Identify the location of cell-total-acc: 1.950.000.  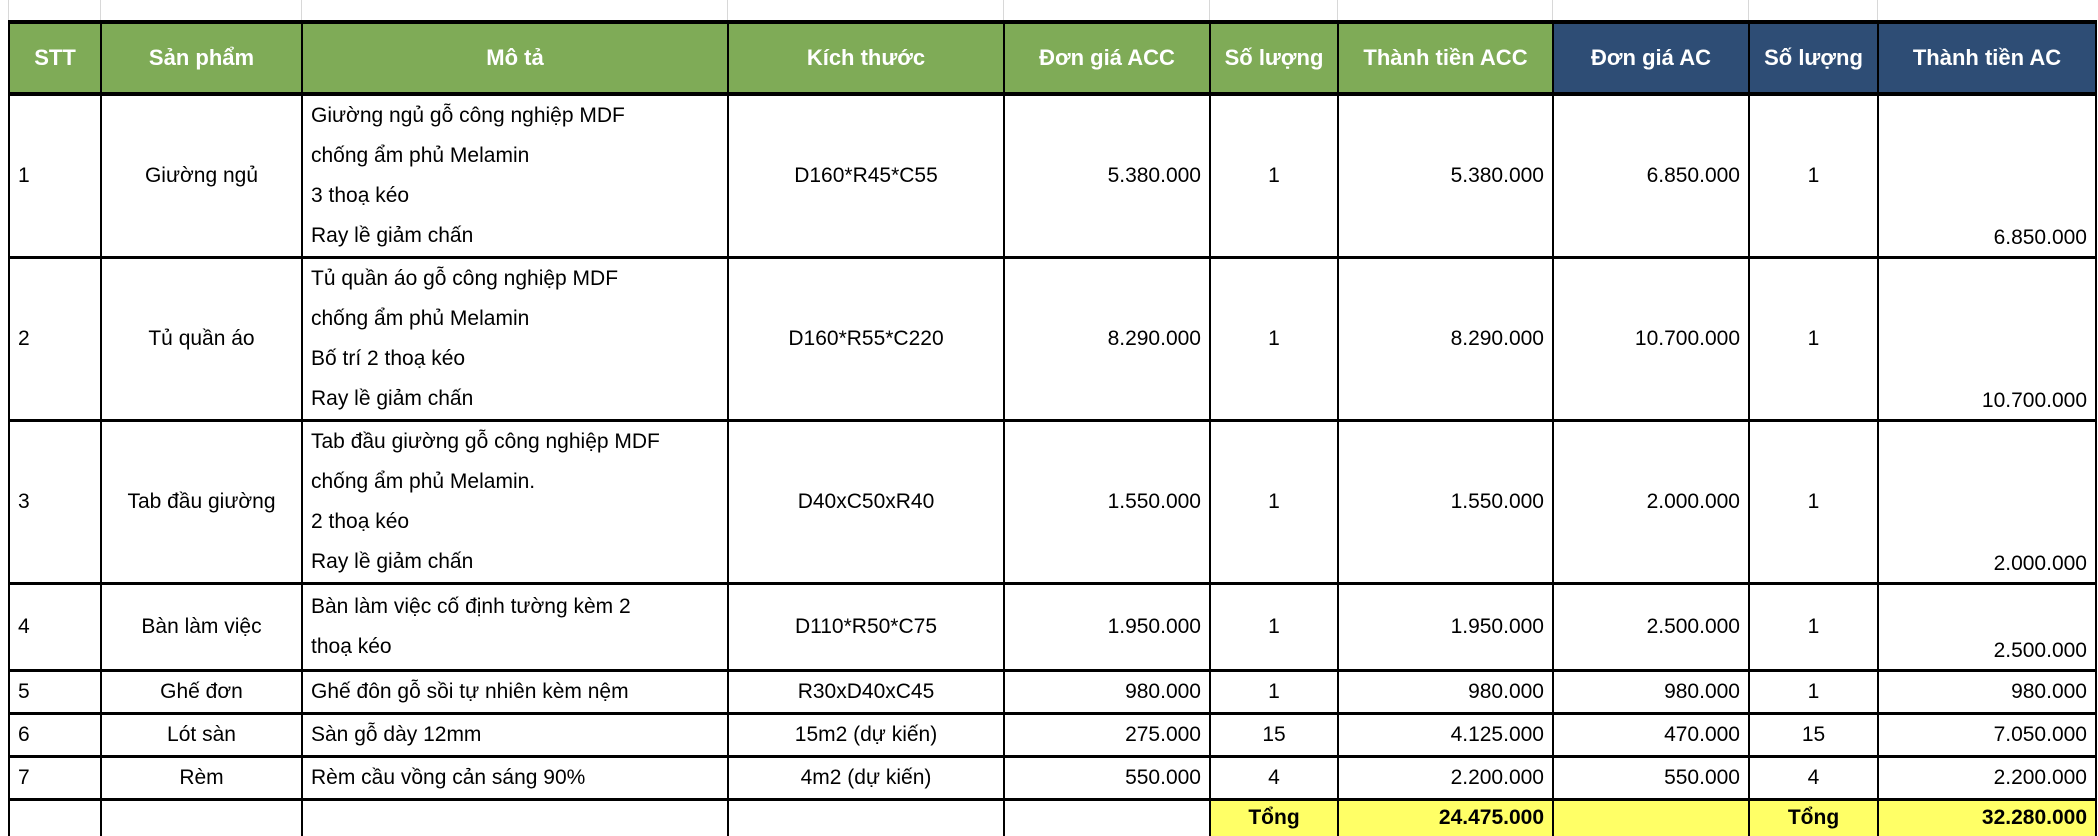
(1445, 627).